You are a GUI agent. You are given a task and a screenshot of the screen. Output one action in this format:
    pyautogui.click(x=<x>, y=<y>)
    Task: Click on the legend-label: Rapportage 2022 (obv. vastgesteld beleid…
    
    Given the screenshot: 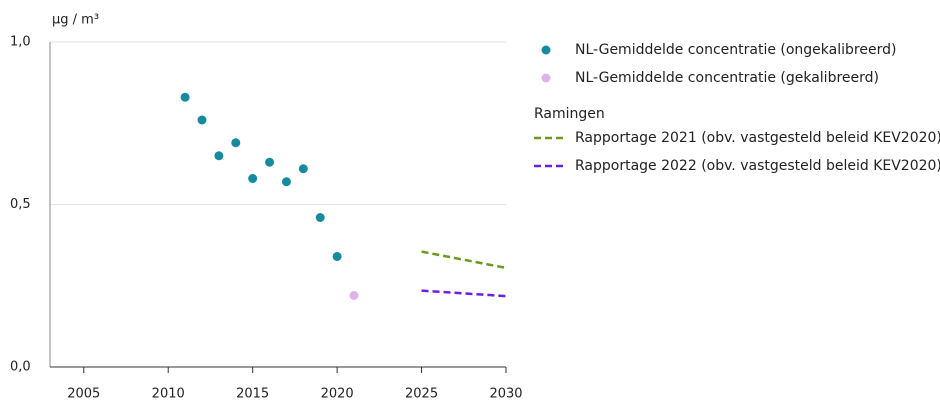 What is the action you would take?
    pyautogui.click(x=757, y=166)
    